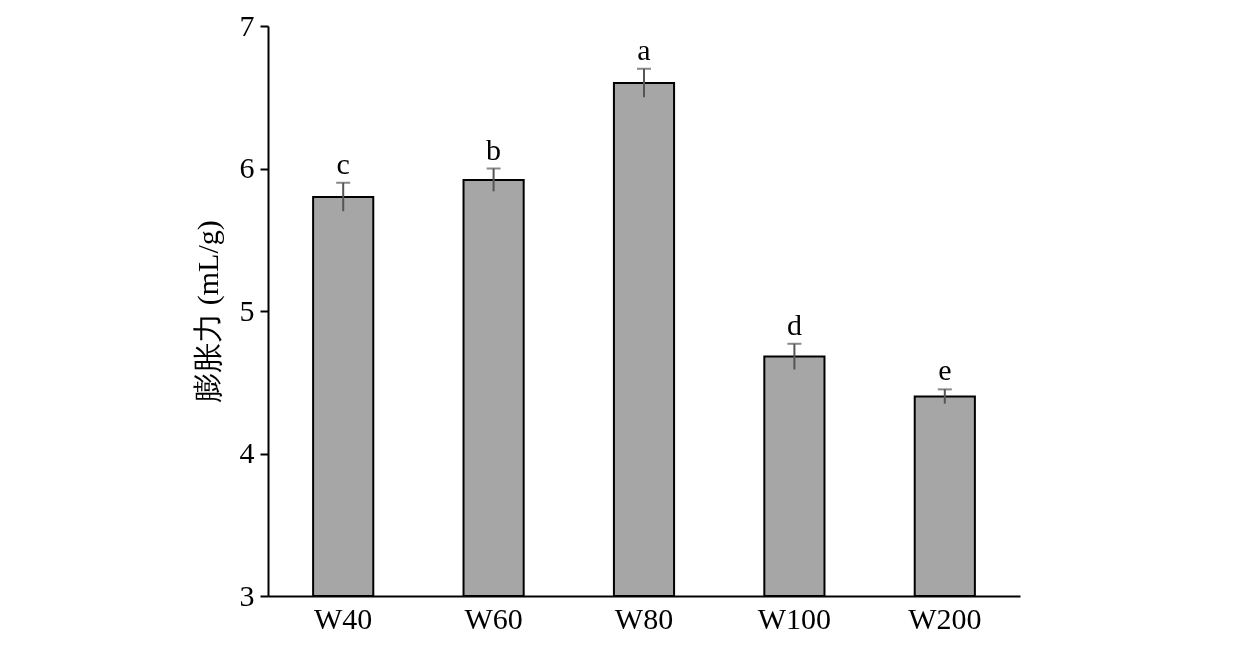 The height and width of the screenshot is (672, 1260). I want to click on annotation: a, so click(644, 49).